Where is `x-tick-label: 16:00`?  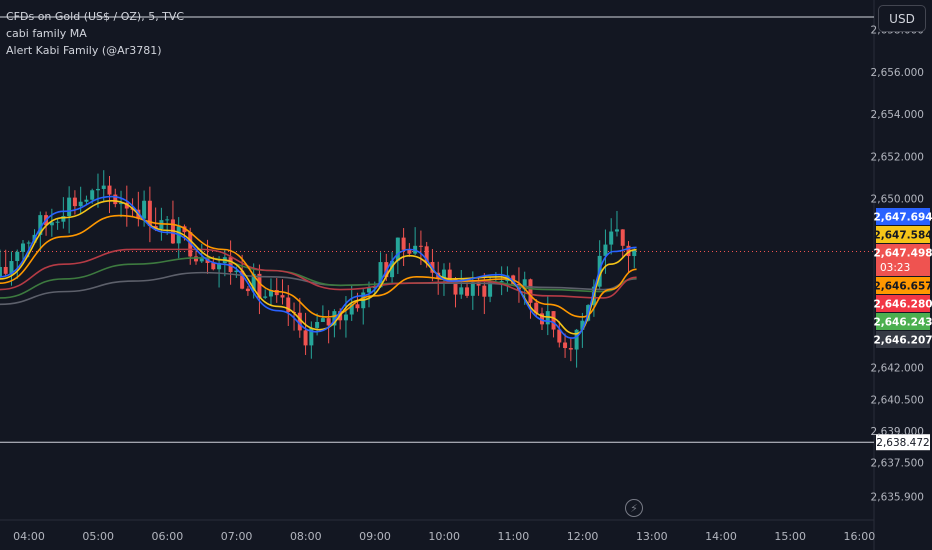 x-tick-label: 16:00 is located at coordinates (860, 536).